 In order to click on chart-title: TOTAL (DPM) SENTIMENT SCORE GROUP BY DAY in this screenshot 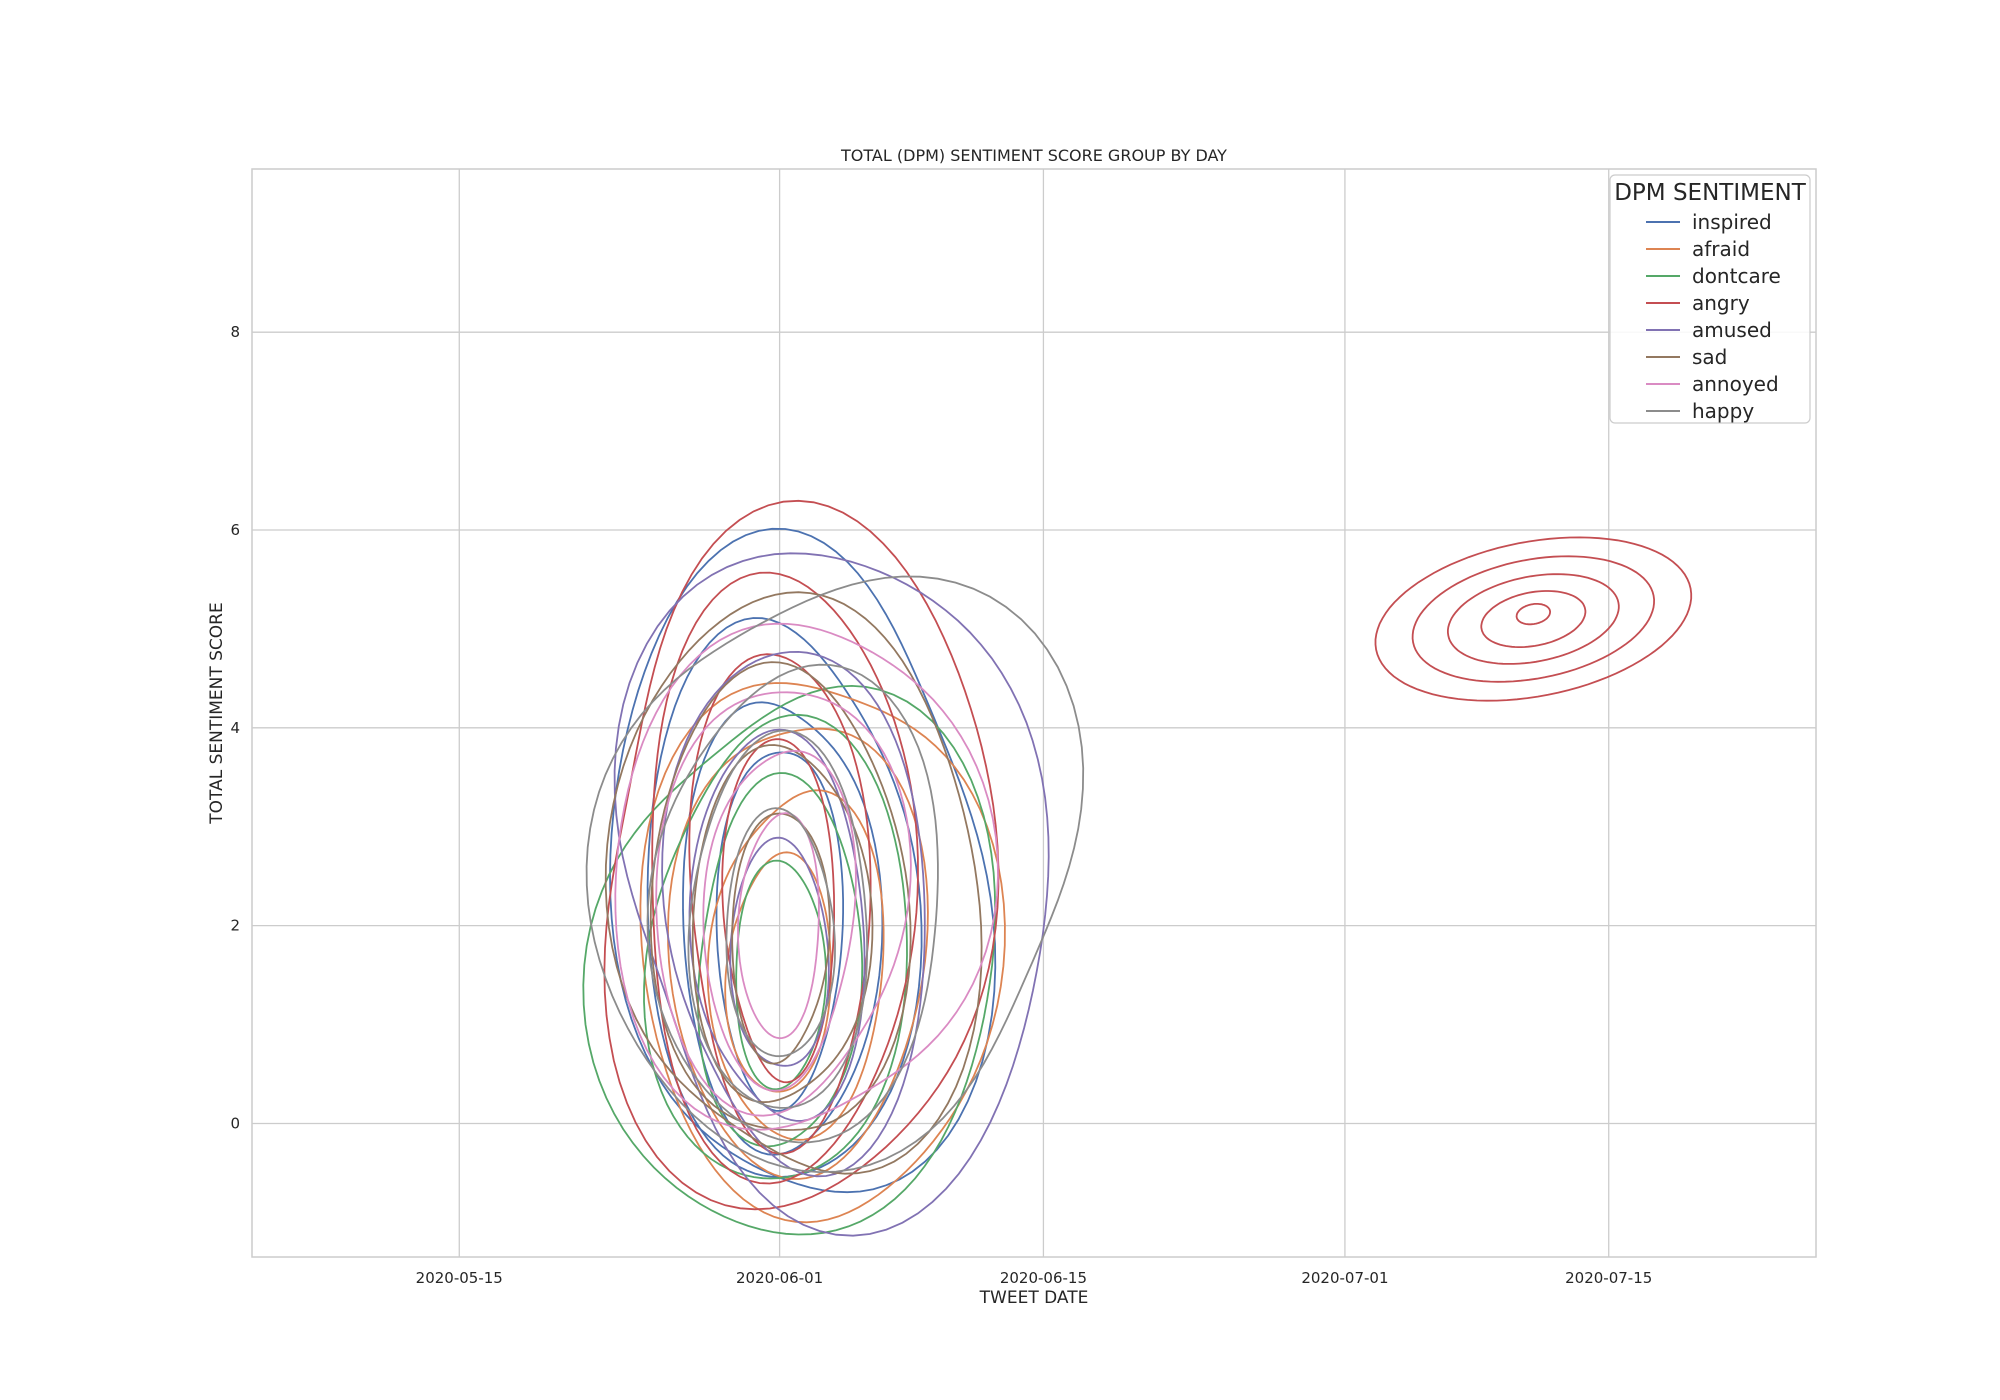, I will do `click(1033, 155)`.